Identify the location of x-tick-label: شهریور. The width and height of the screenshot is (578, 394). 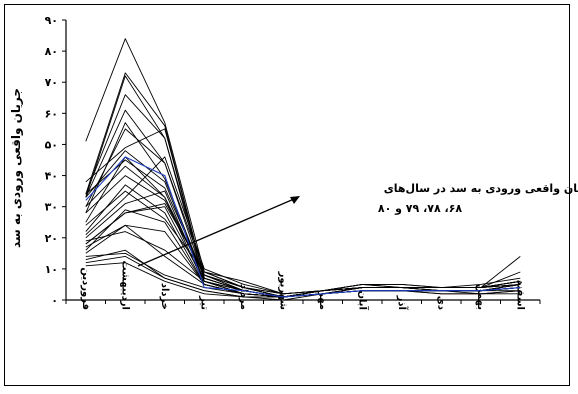
(282, 291).